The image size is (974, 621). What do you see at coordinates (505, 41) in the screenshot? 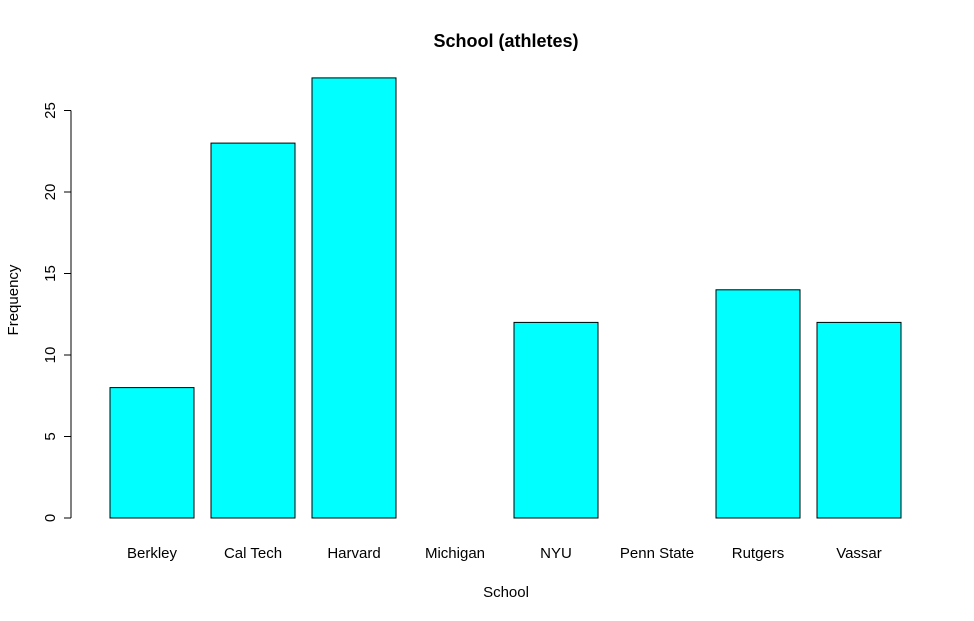
I see `chart-title: School (athletes)` at bounding box center [505, 41].